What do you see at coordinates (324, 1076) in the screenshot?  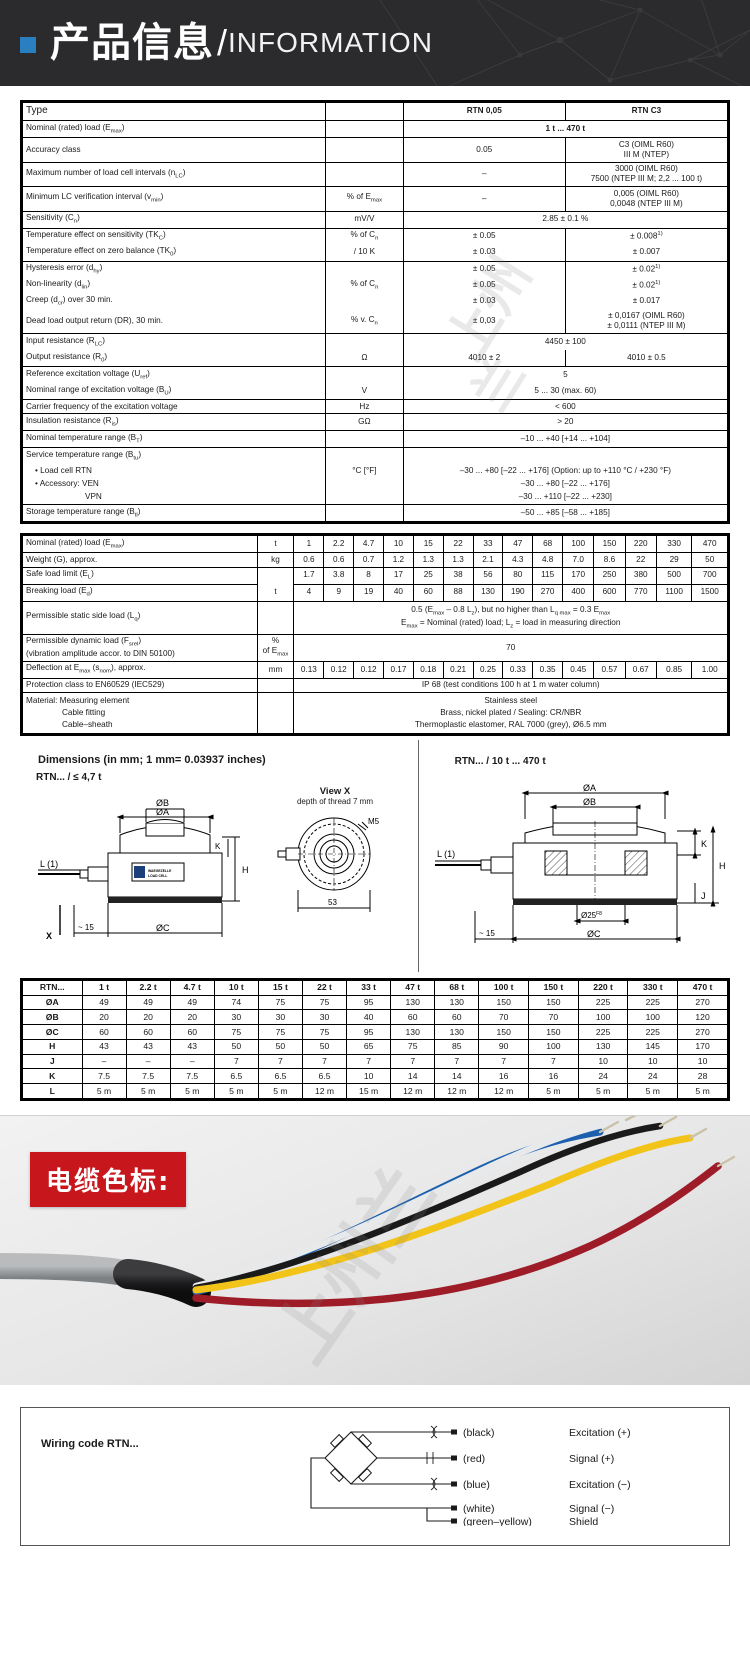 I see `cell: 6.5` at bounding box center [324, 1076].